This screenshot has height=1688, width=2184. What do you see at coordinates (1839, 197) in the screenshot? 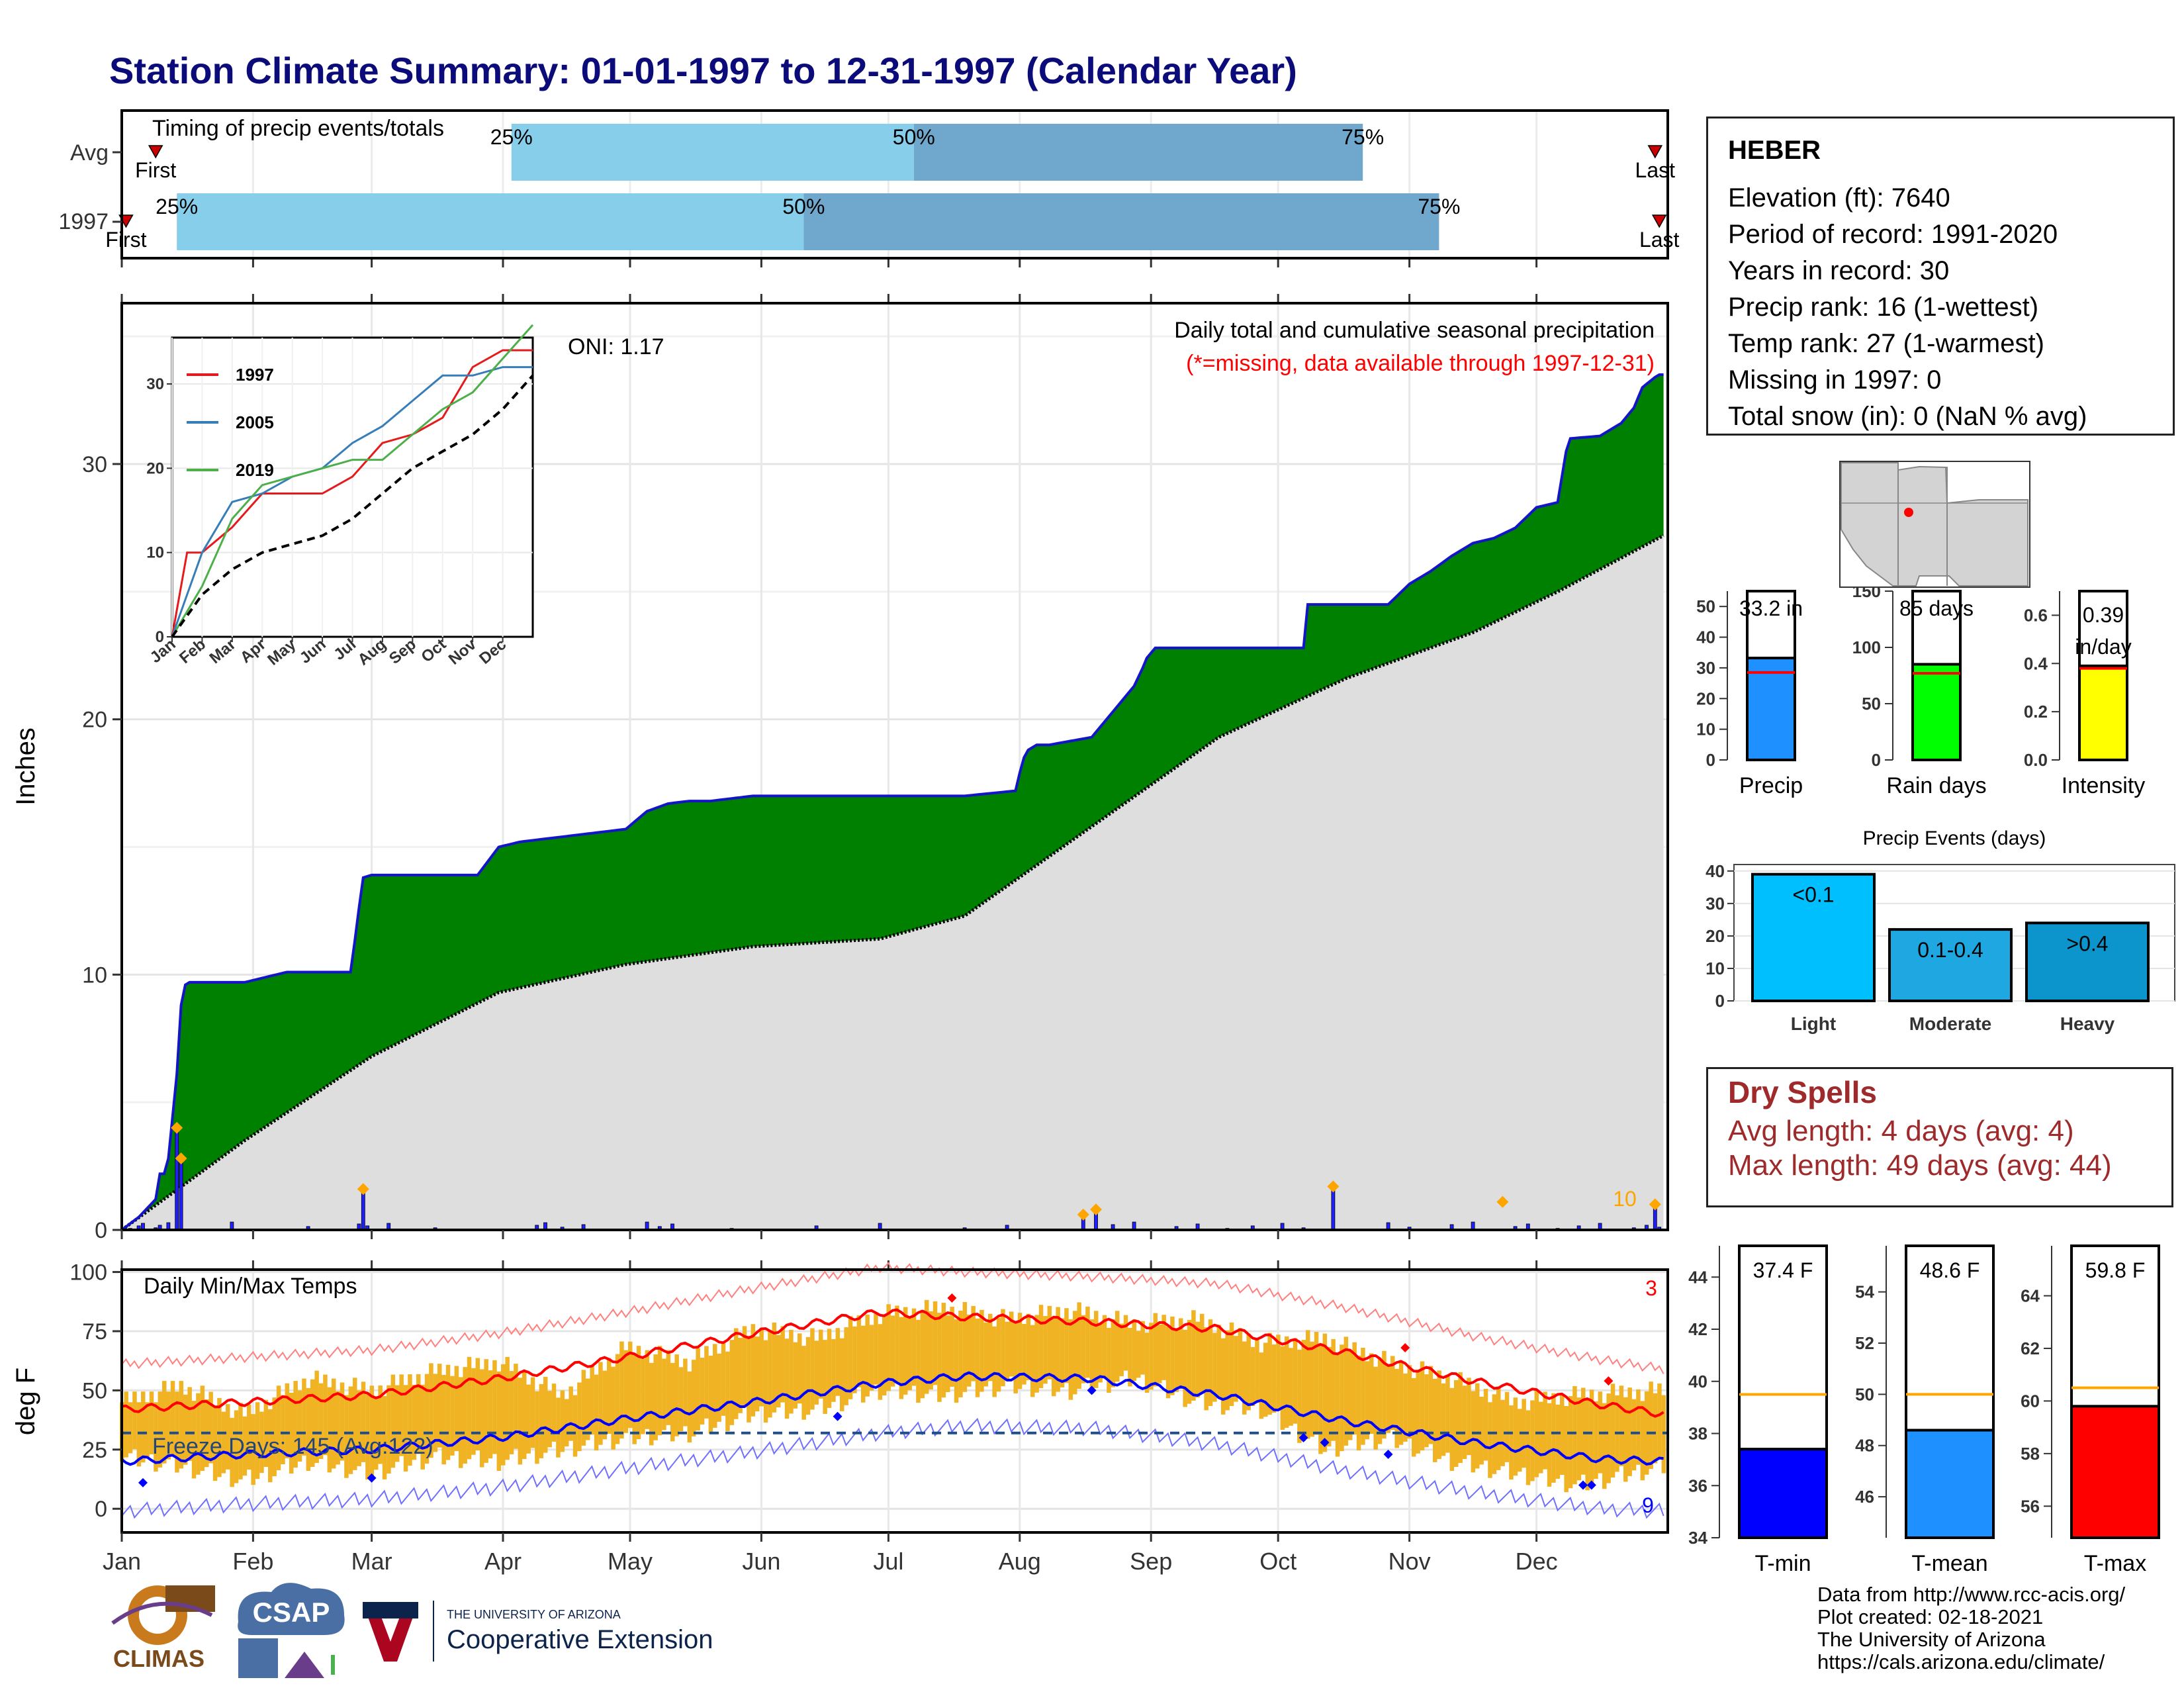
I see `station-line: Elevation (ft): 7640` at bounding box center [1839, 197].